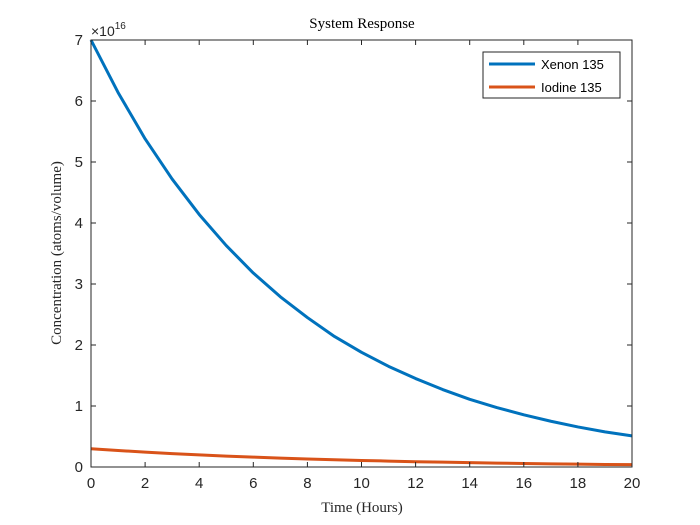 This screenshot has height=525, width=700. Describe the element at coordinates (469, 483) in the screenshot. I see `x-tick-label-14: 14` at that location.